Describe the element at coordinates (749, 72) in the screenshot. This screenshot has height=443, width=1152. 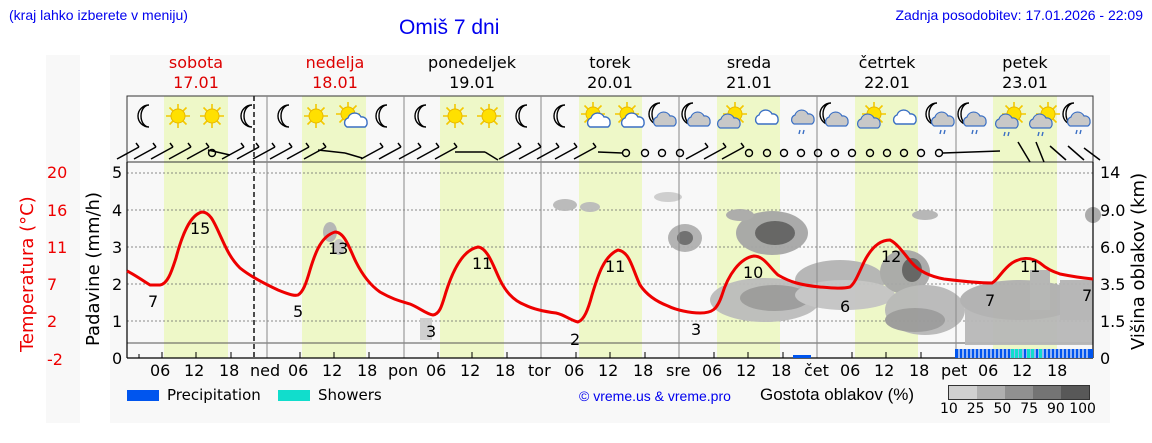
I see `day-label-wed: sreda 21.01` at that location.